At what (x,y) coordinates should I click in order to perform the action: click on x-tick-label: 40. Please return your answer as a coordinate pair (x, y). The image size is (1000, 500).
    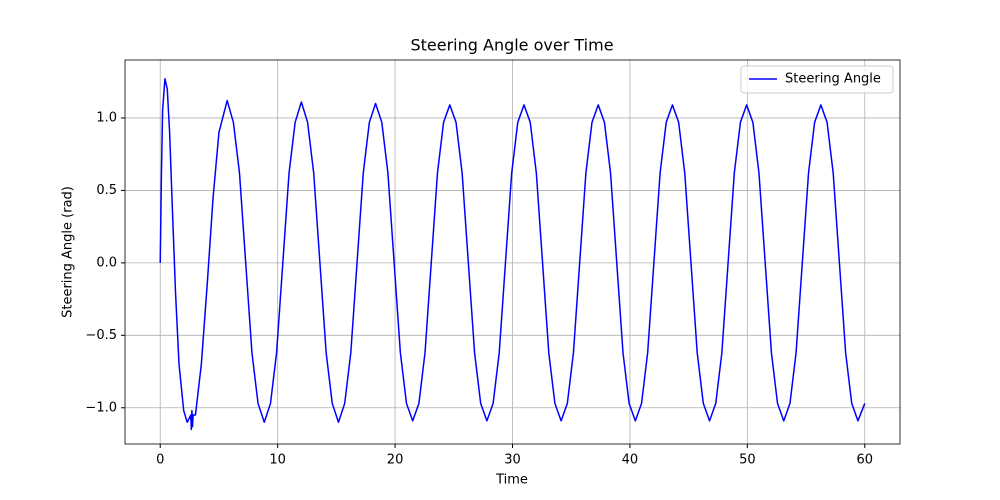
    Looking at the image, I should click on (630, 460).